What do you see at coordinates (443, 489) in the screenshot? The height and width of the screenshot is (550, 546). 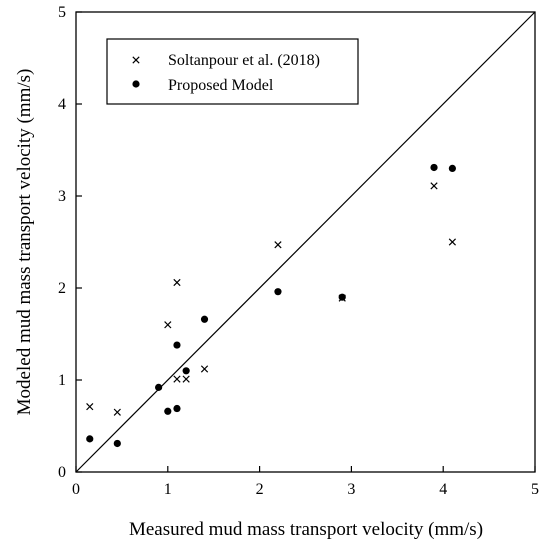 I see `x-tick-label: 4` at bounding box center [443, 489].